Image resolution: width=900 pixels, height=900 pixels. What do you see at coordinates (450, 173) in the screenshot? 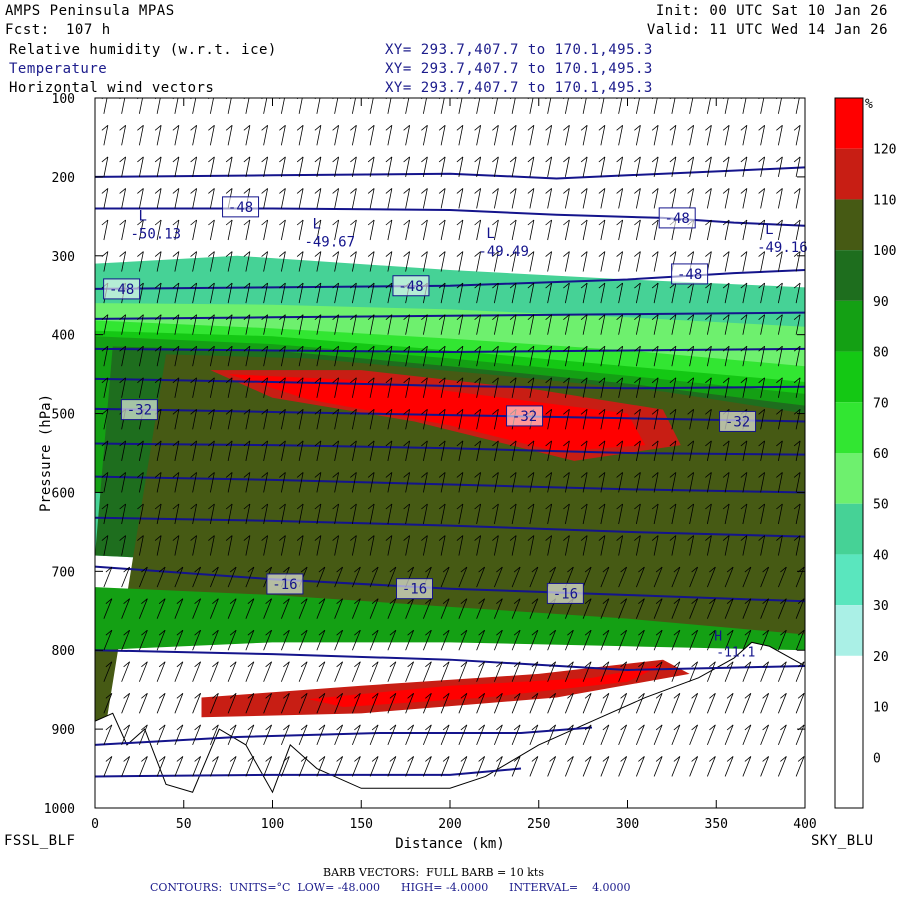
I see `temperature-contour` at bounding box center [450, 173].